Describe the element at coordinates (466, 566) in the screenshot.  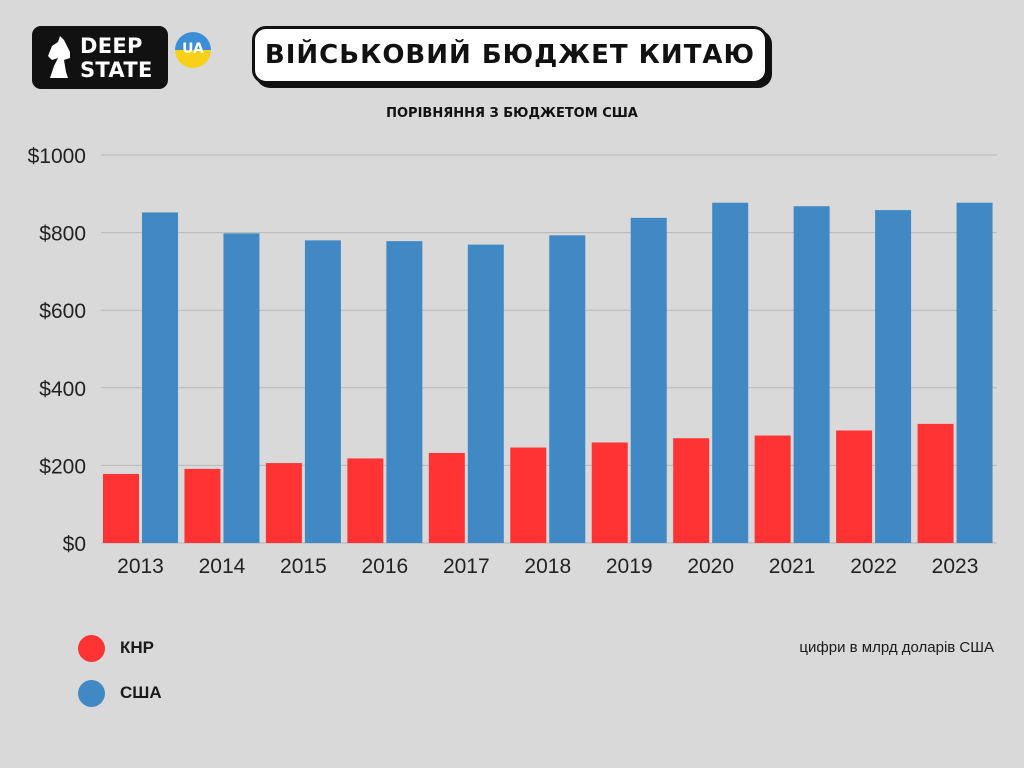
I see `x-tick-label: 2017` at that location.